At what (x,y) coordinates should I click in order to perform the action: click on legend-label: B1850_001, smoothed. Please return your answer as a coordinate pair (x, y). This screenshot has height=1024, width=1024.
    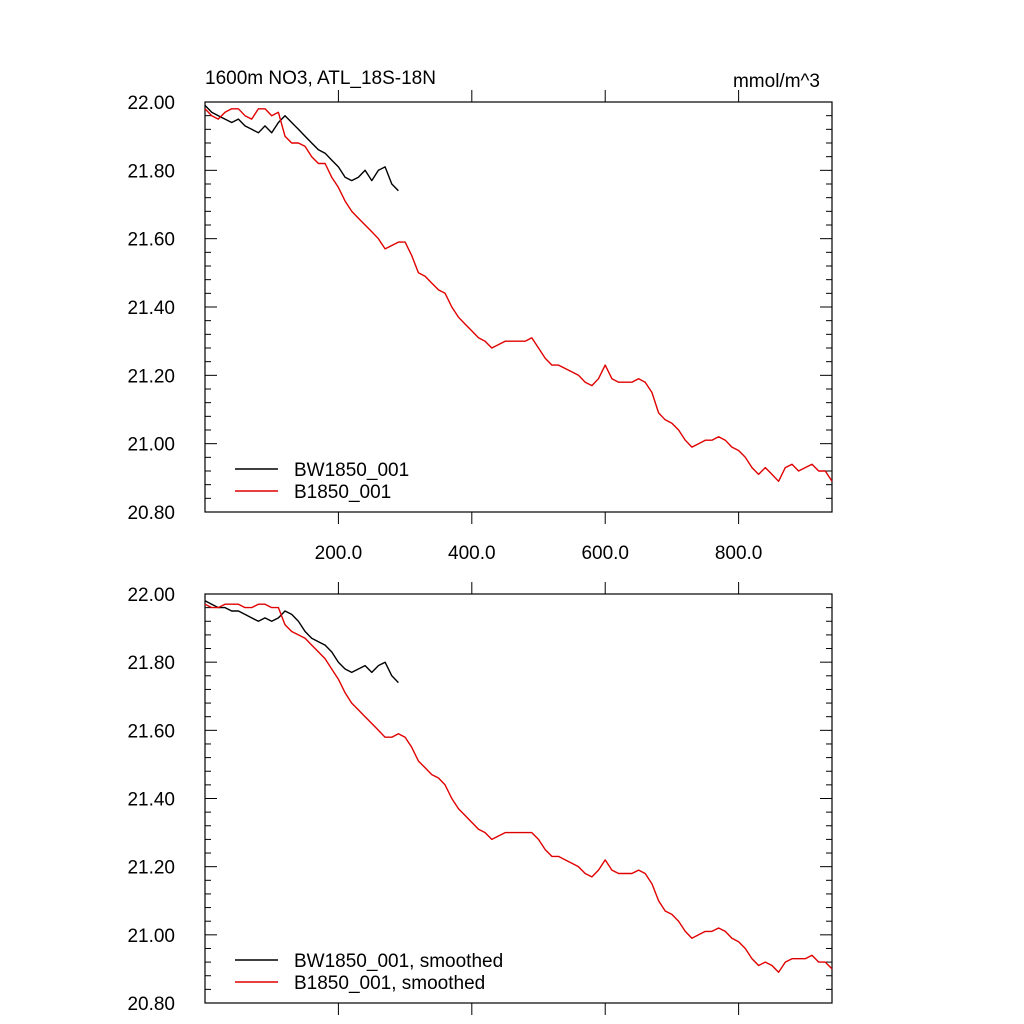
    Looking at the image, I should click on (389, 983).